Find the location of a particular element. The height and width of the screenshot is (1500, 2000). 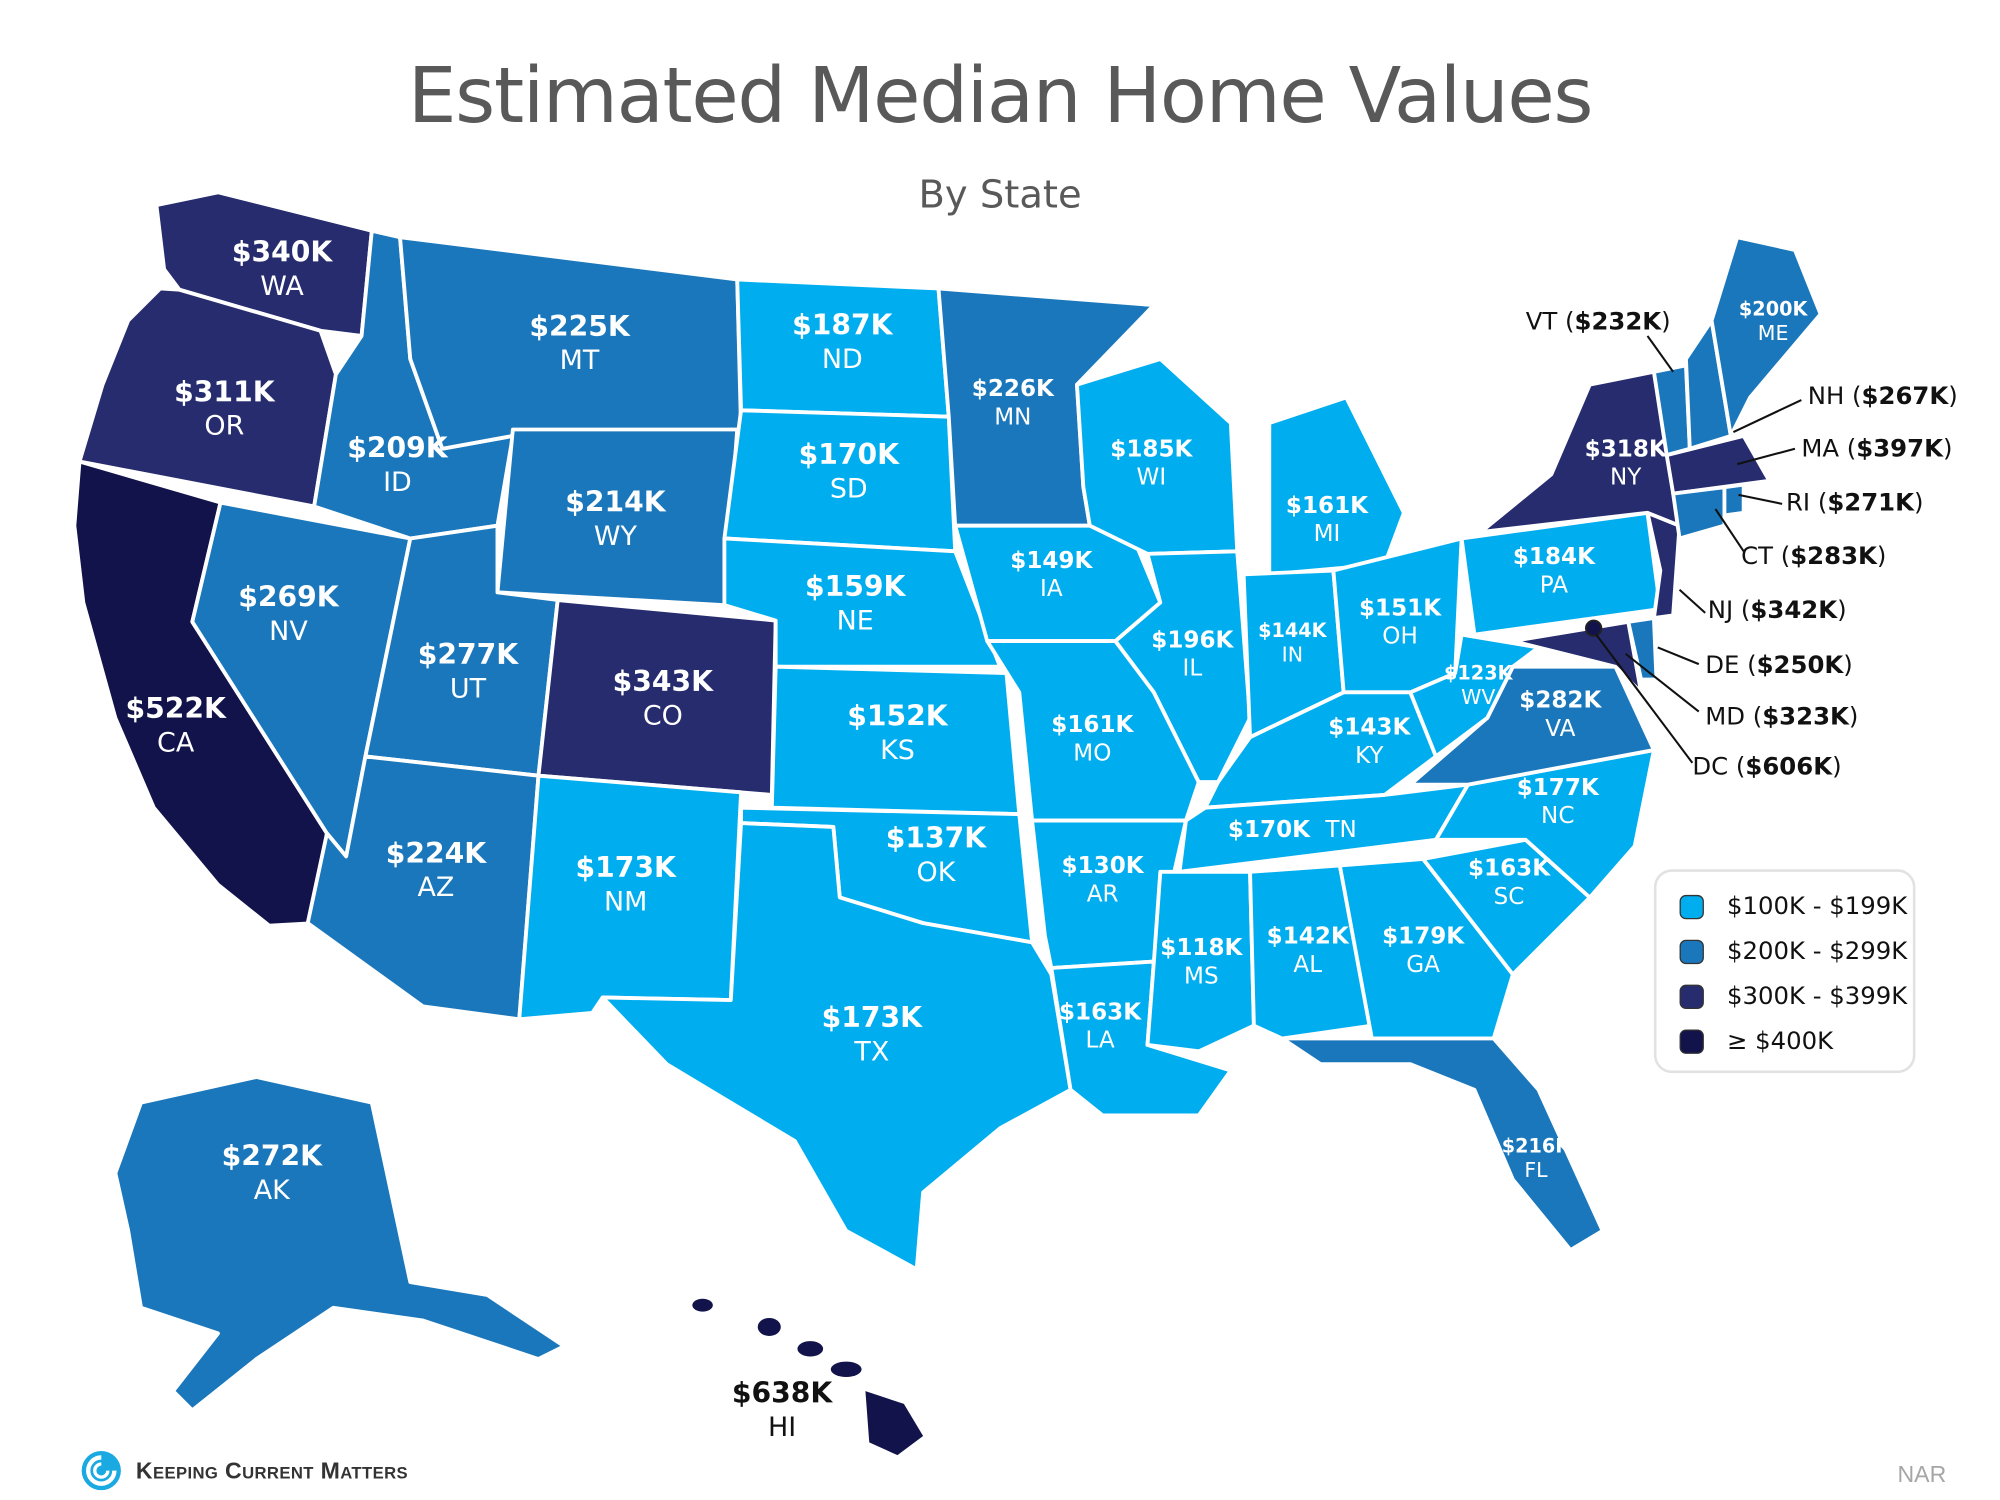

label-WA: $340K WA is located at coordinates (282, 269).